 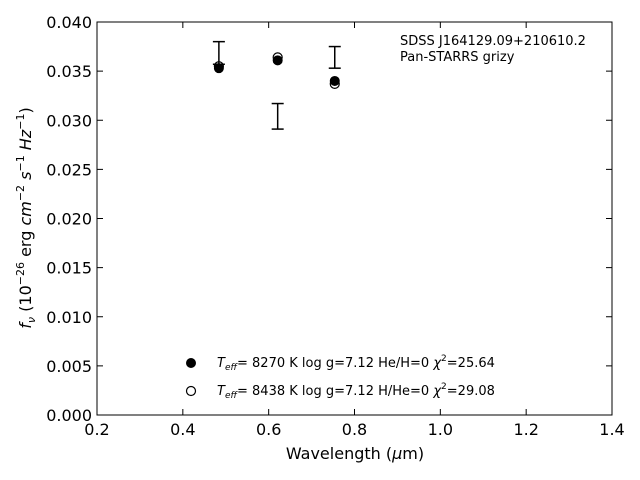 I want to click on annotation-line-2: Pan-STARRS grizy, so click(x=457, y=57).